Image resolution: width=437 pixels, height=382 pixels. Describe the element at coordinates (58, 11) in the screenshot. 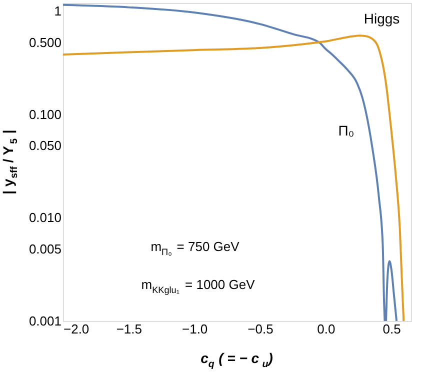

I see `y-tick-label: 1` at that location.